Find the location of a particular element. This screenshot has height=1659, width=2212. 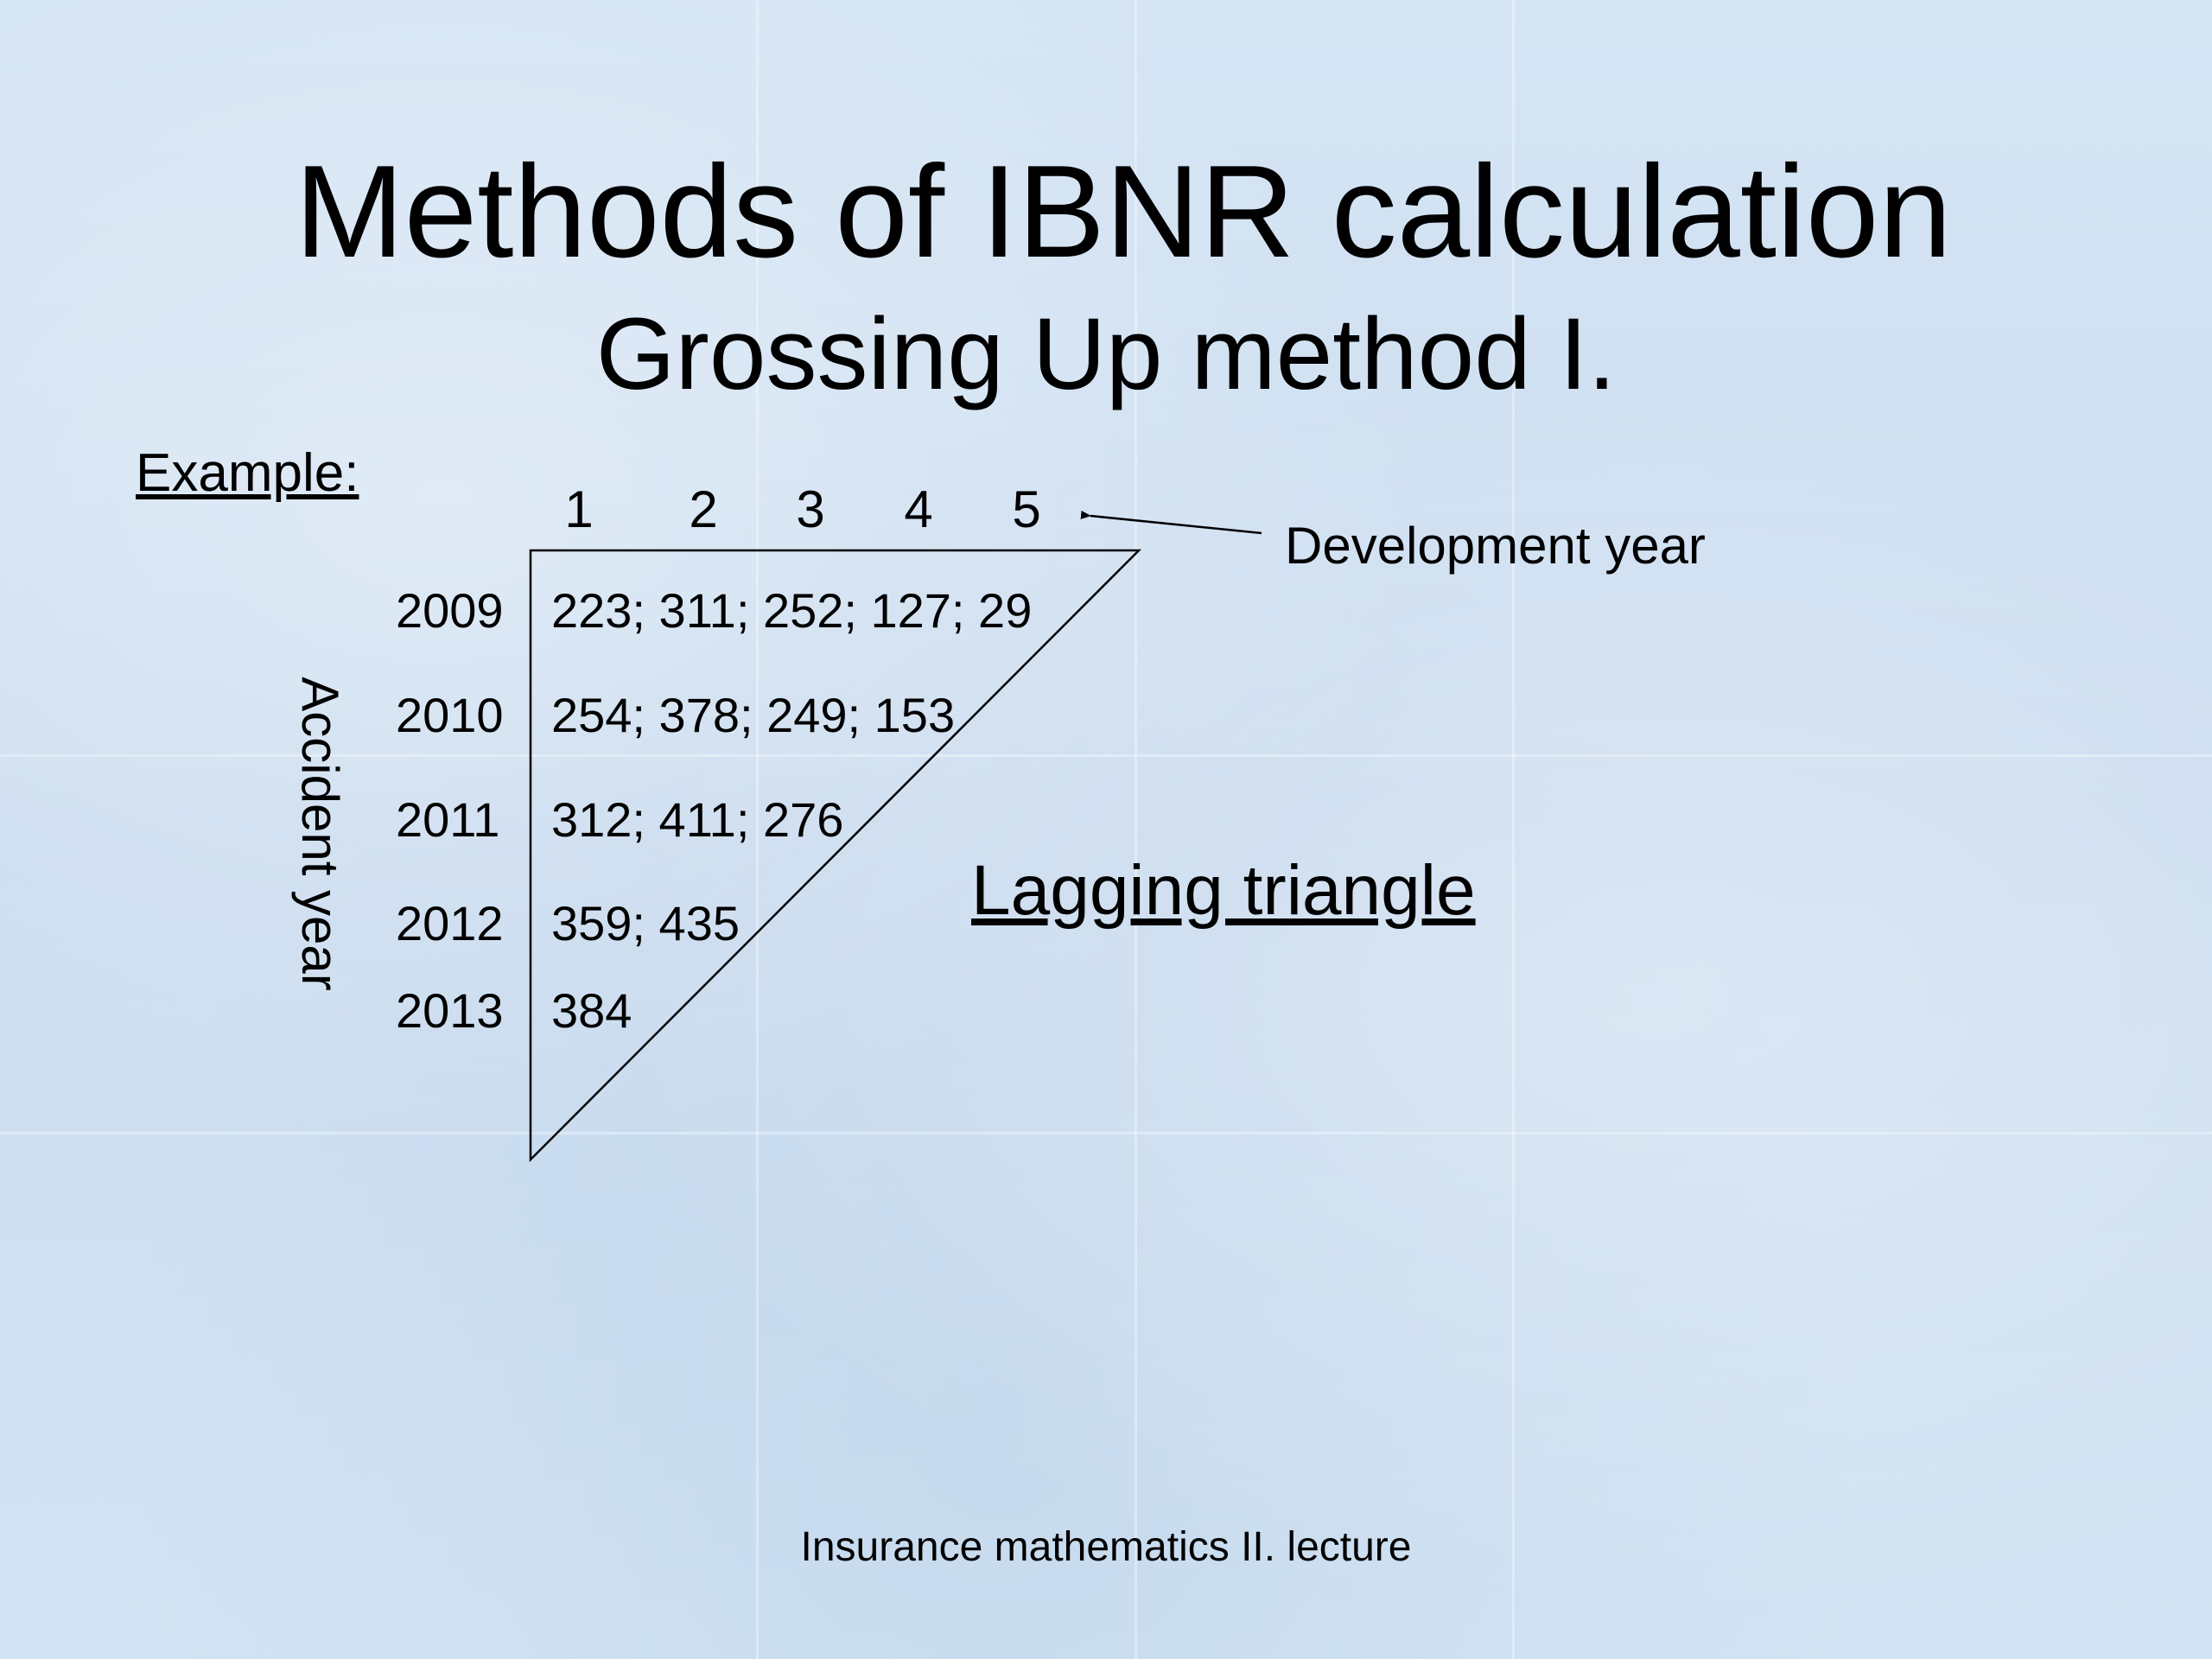

development-year-2: 2 is located at coordinates (703, 509).